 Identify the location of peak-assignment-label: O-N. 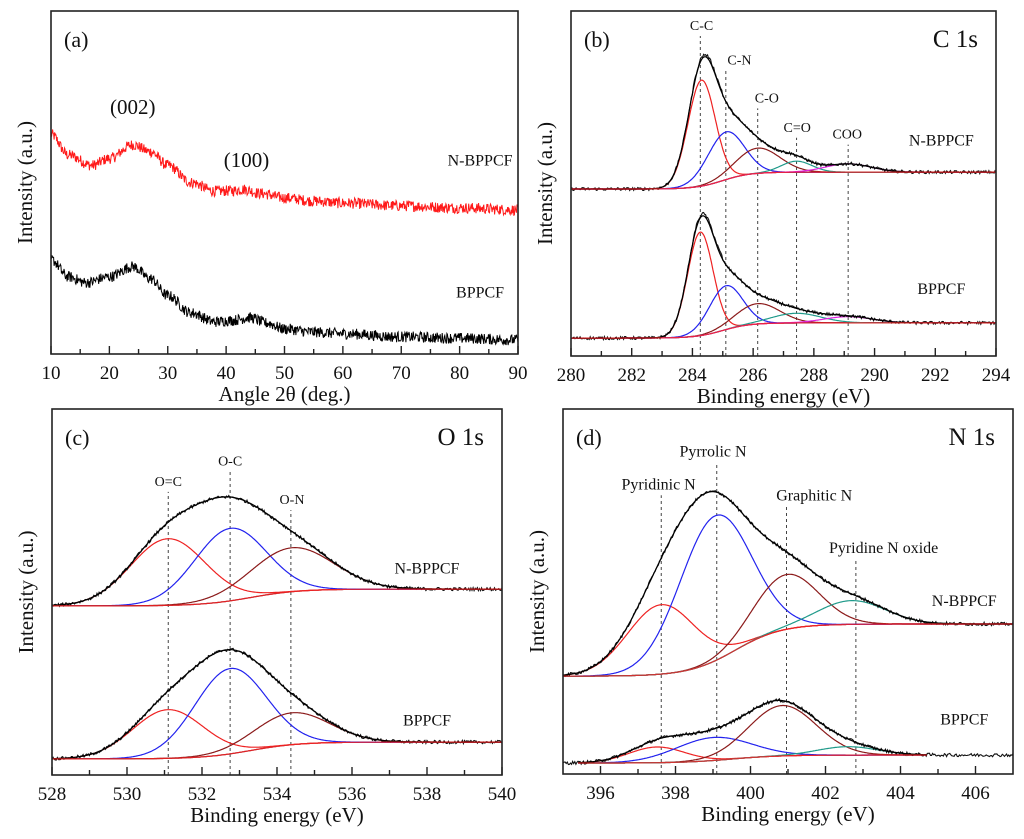
(292, 500).